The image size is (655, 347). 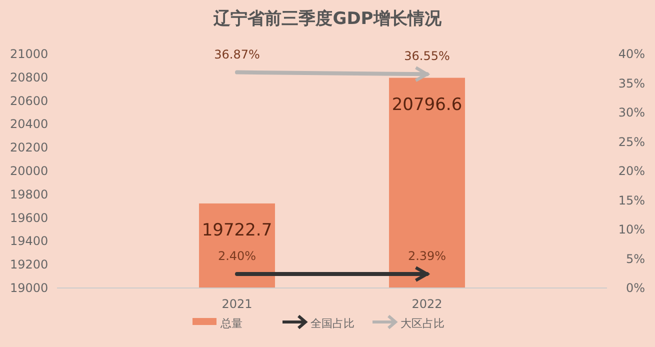 What do you see at coordinates (237, 255) in the screenshot?
I see `data-label: 2.40%` at bounding box center [237, 255].